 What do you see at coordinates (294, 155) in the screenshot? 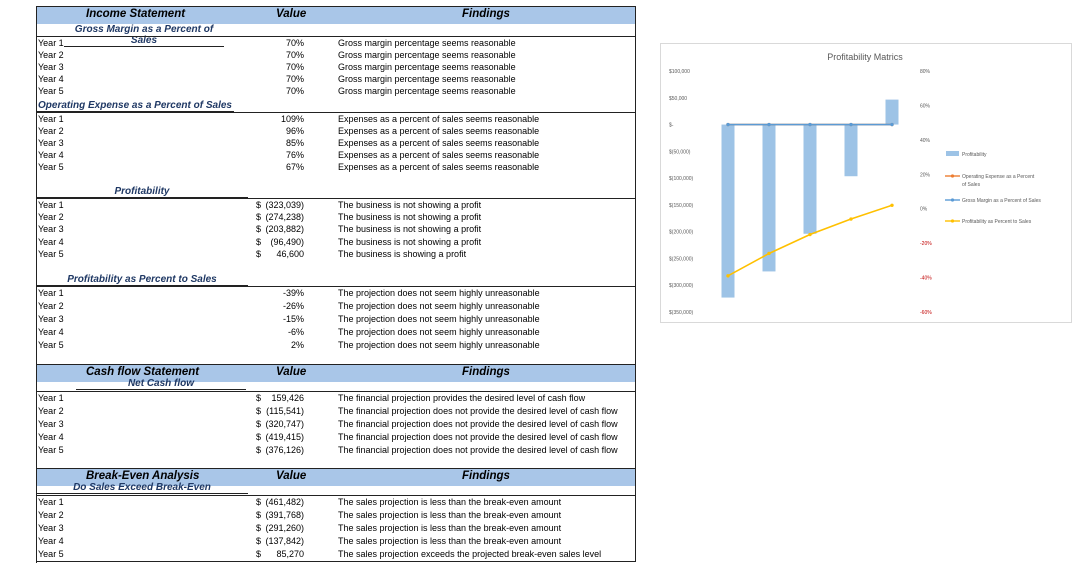
I see `row-value: 76%` at bounding box center [294, 155].